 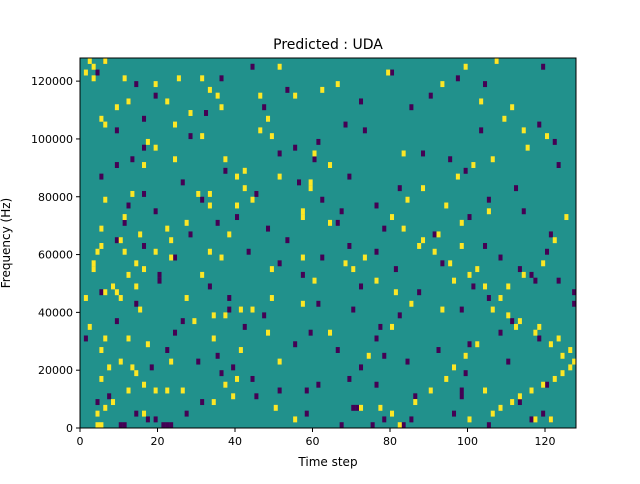 What do you see at coordinates (316, 438) in the screenshot?
I see `x-axis-ticks: 0 20 40 60 80 100 120` at bounding box center [316, 438].